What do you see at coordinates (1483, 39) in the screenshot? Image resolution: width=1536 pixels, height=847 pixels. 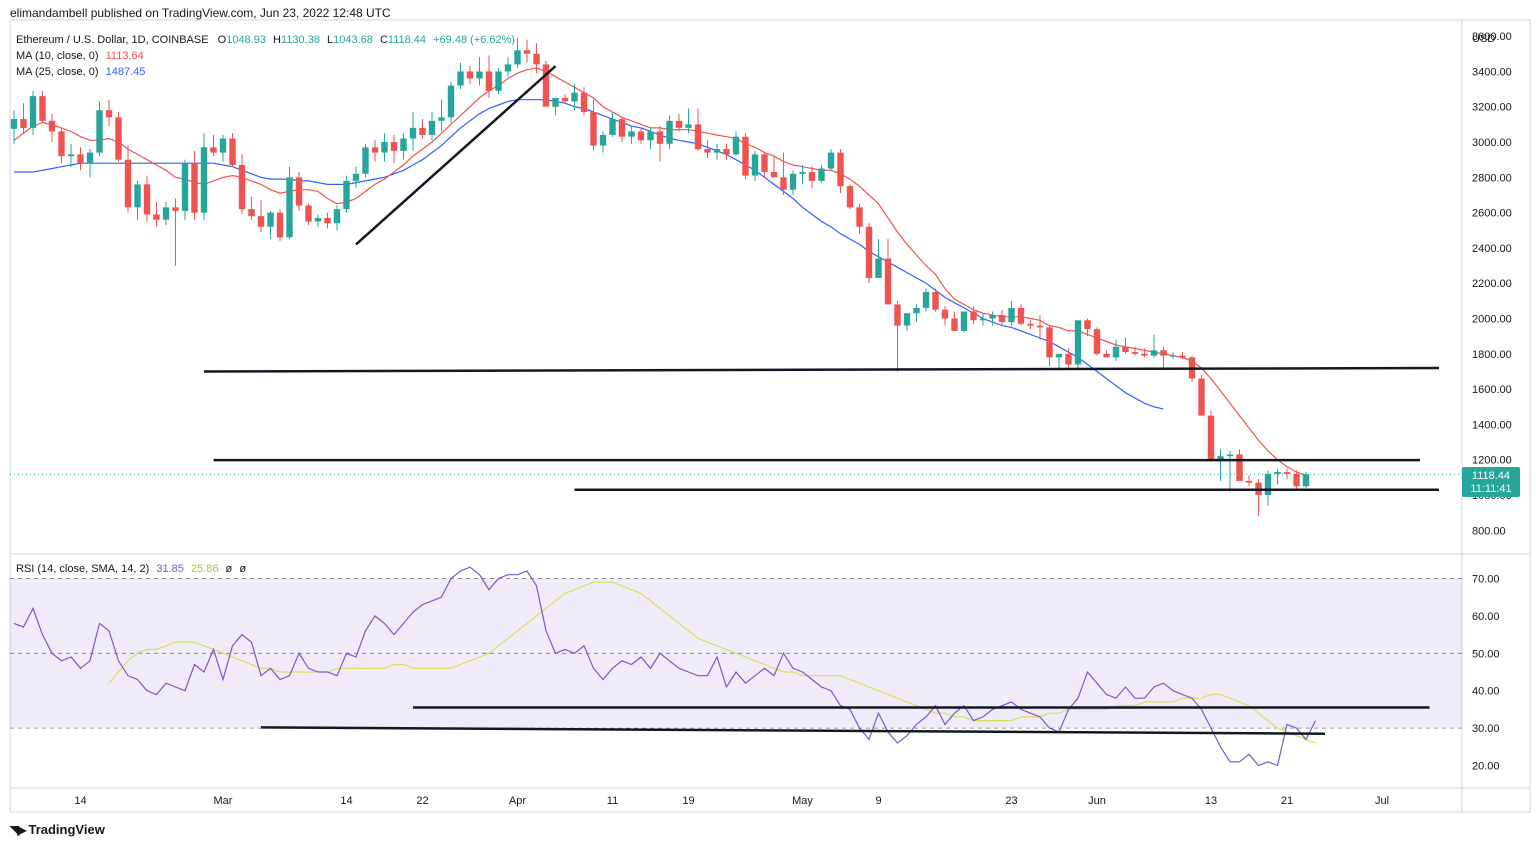 I see `currency-label: USD` at bounding box center [1483, 39].